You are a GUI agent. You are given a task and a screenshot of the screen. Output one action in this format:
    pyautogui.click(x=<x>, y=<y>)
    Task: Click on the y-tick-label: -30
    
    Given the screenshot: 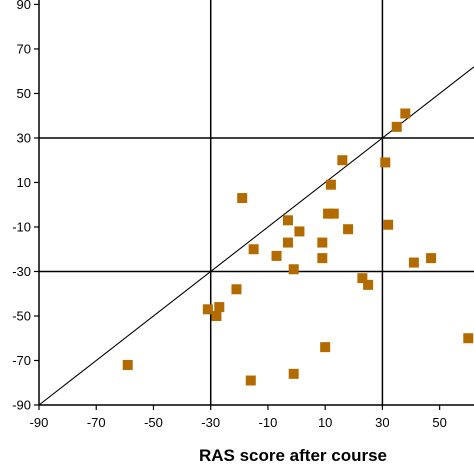 What is the action you would take?
    pyautogui.click(x=21, y=271)
    